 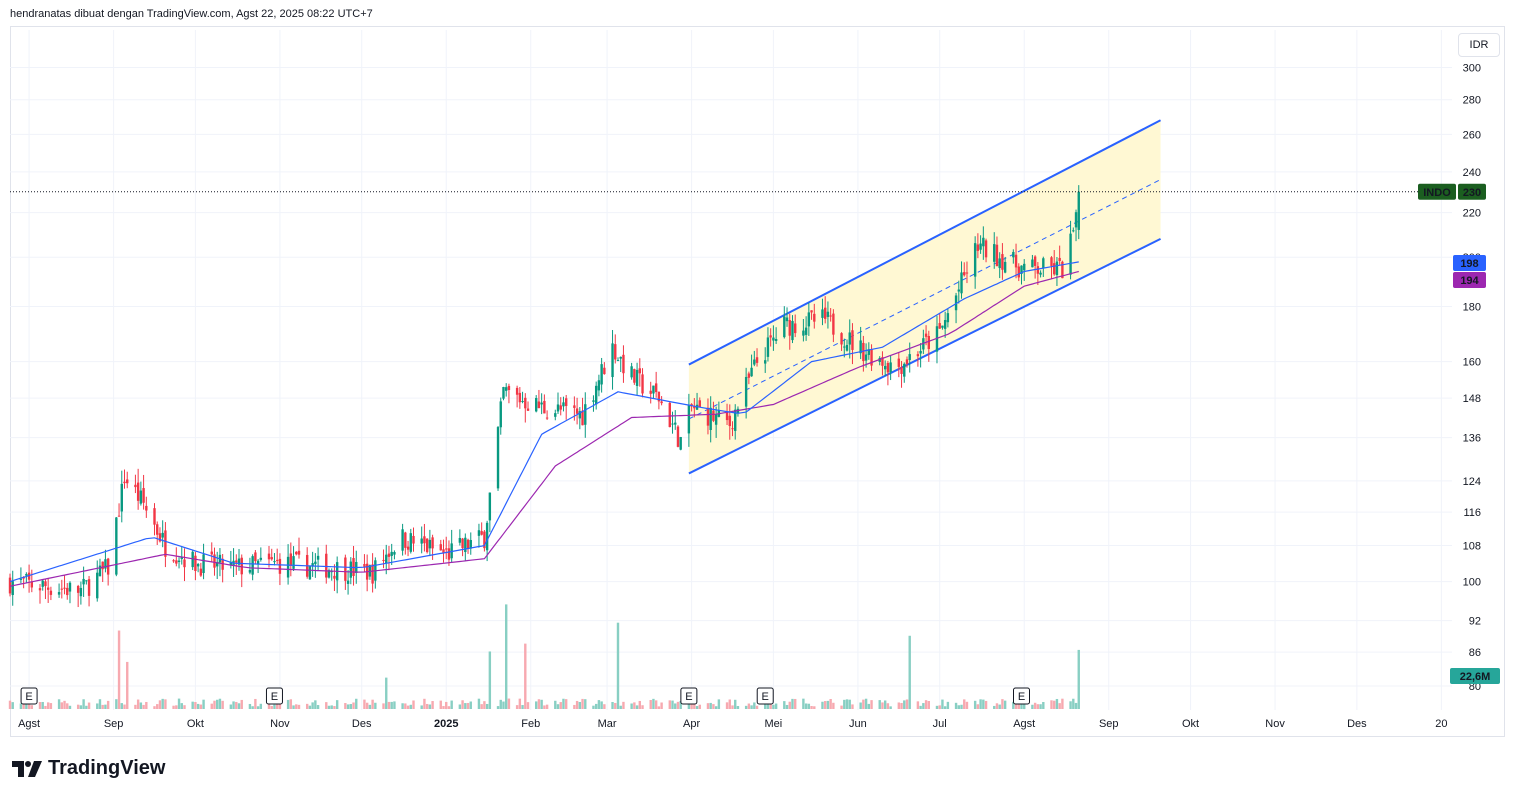 I want to click on y-tick-label: 180, so click(x=1472, y=308).